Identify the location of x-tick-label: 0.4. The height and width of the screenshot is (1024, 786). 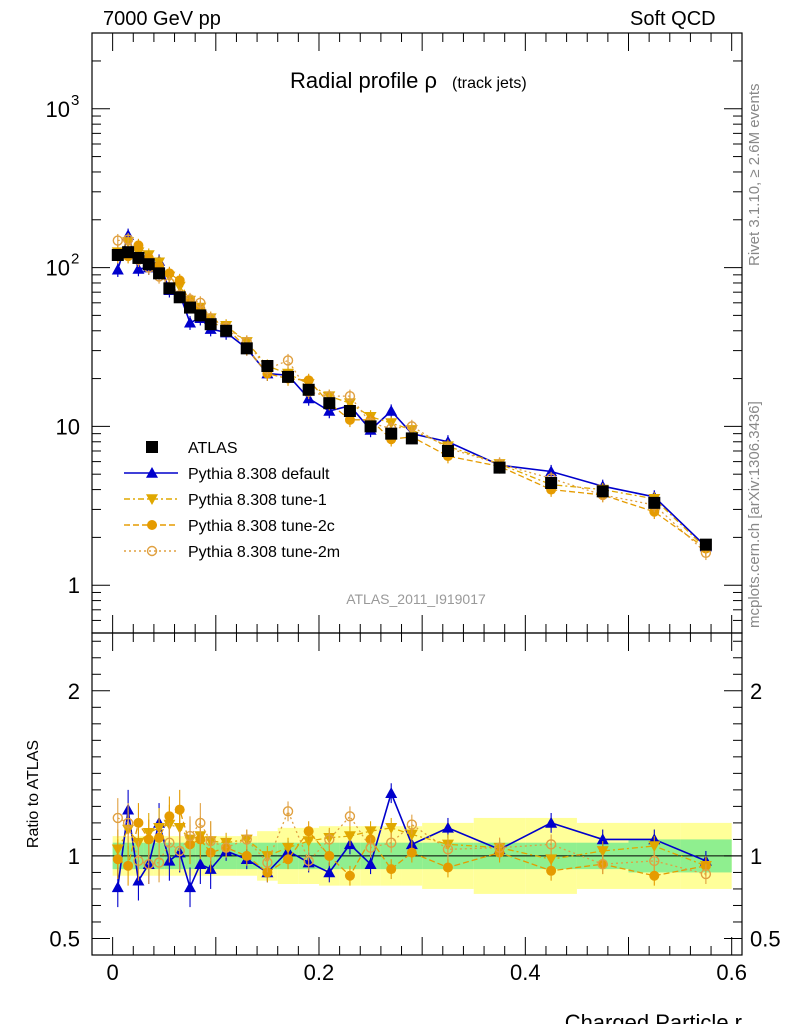
(525, 972).